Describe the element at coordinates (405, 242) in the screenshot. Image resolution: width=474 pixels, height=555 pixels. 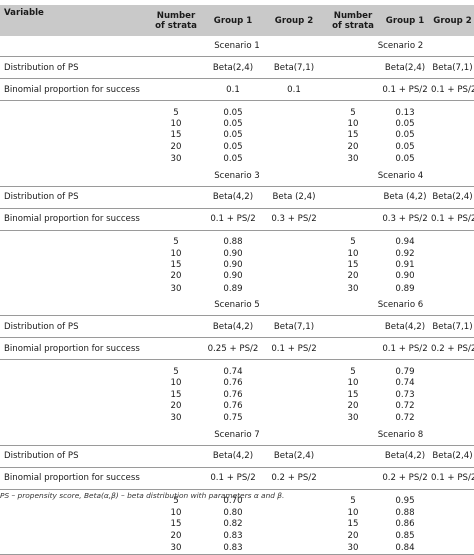
I see `value-right: 0.94` at that location.